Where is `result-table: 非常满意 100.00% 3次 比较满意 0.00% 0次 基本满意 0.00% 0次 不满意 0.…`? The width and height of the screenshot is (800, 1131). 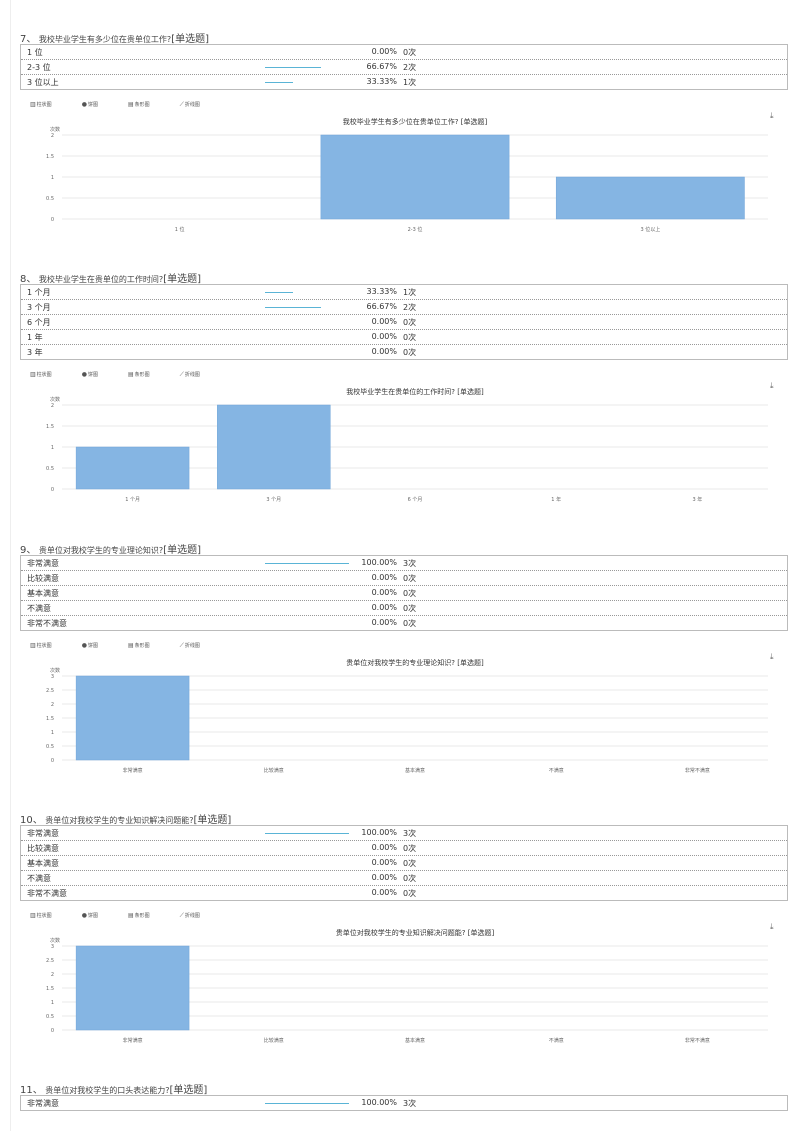 result-table: 非常满意 100.00% 3次 比较满意 0.00% 0次 基本满意 0.00% 0次 不满意 0.… is located at coordinates (404, 863).